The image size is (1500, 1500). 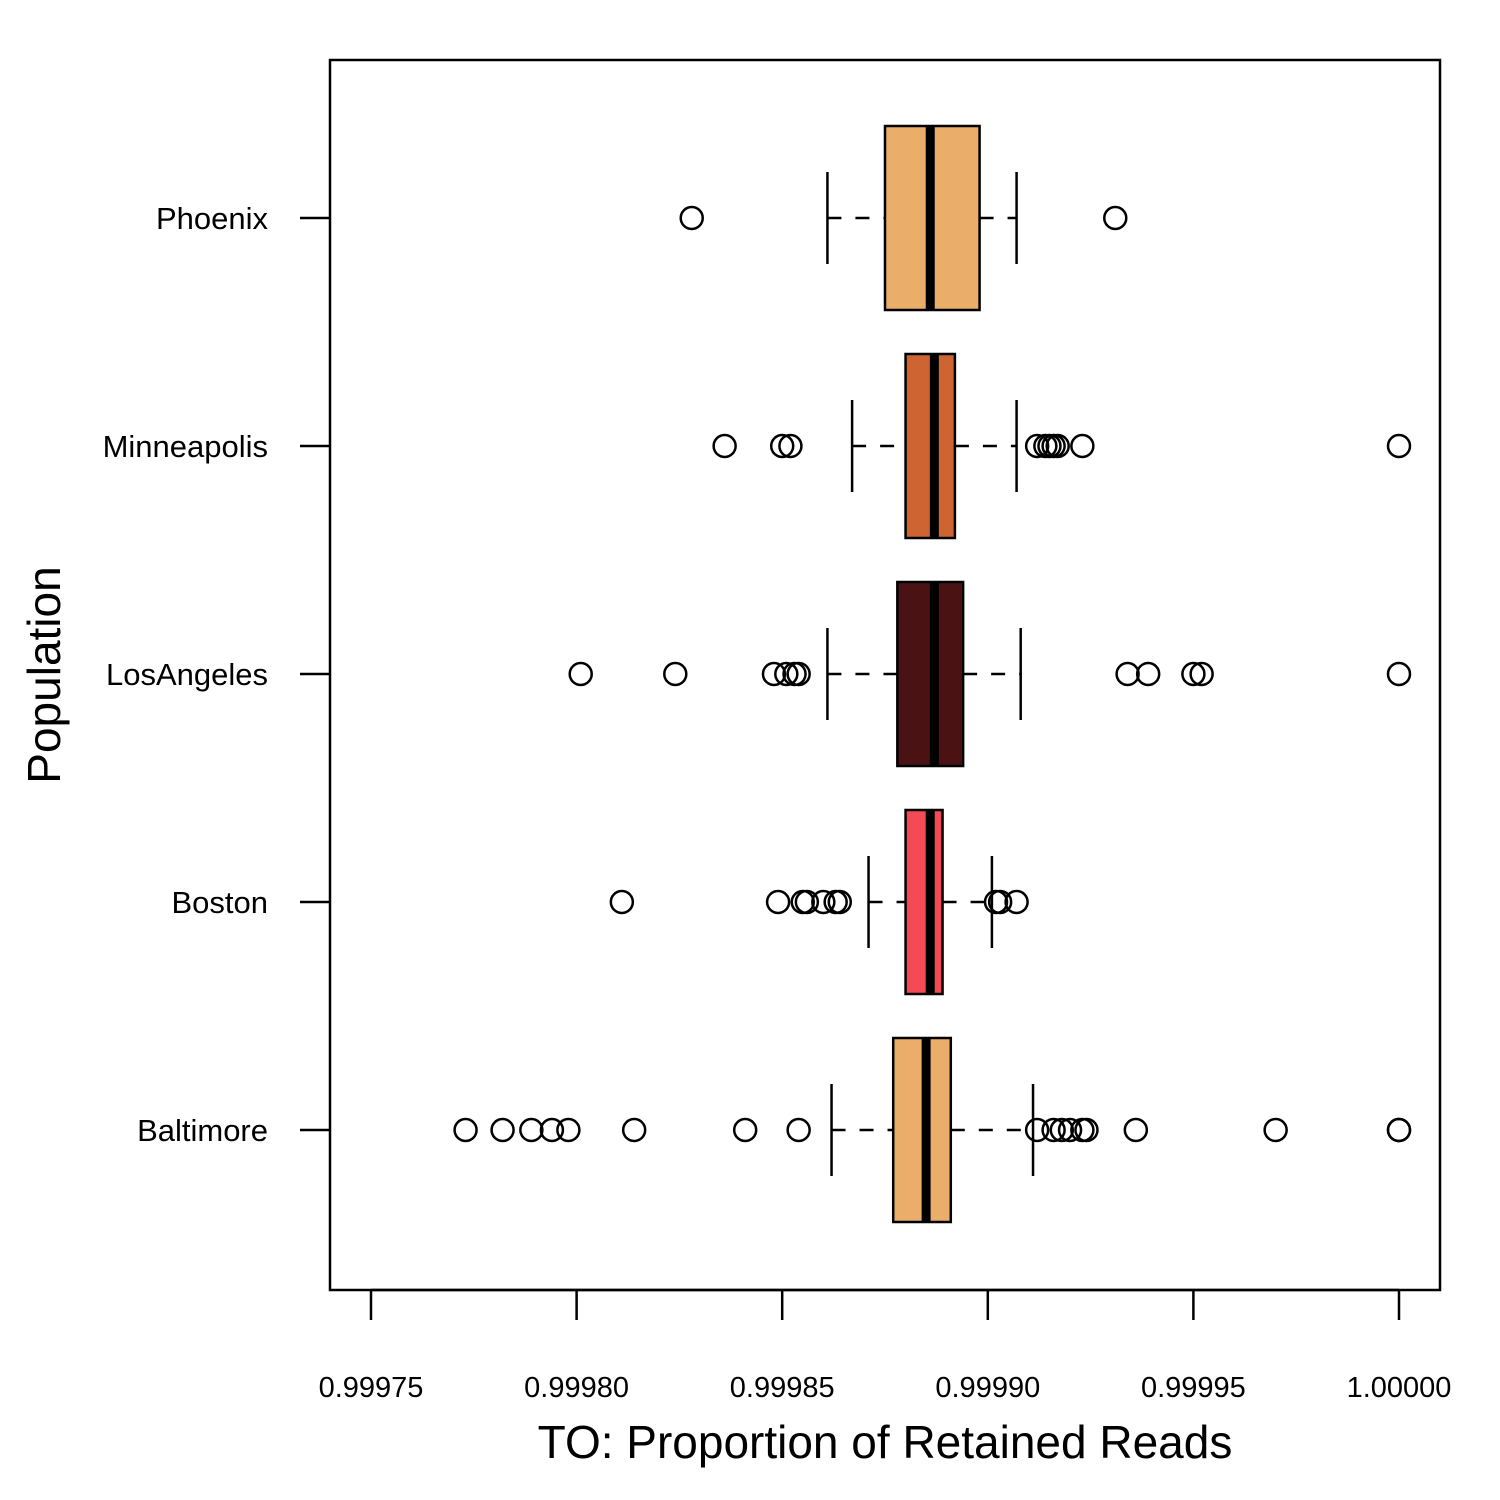 I want to click on x-tick-label: 0.99990, so click(x=987, y=1388).